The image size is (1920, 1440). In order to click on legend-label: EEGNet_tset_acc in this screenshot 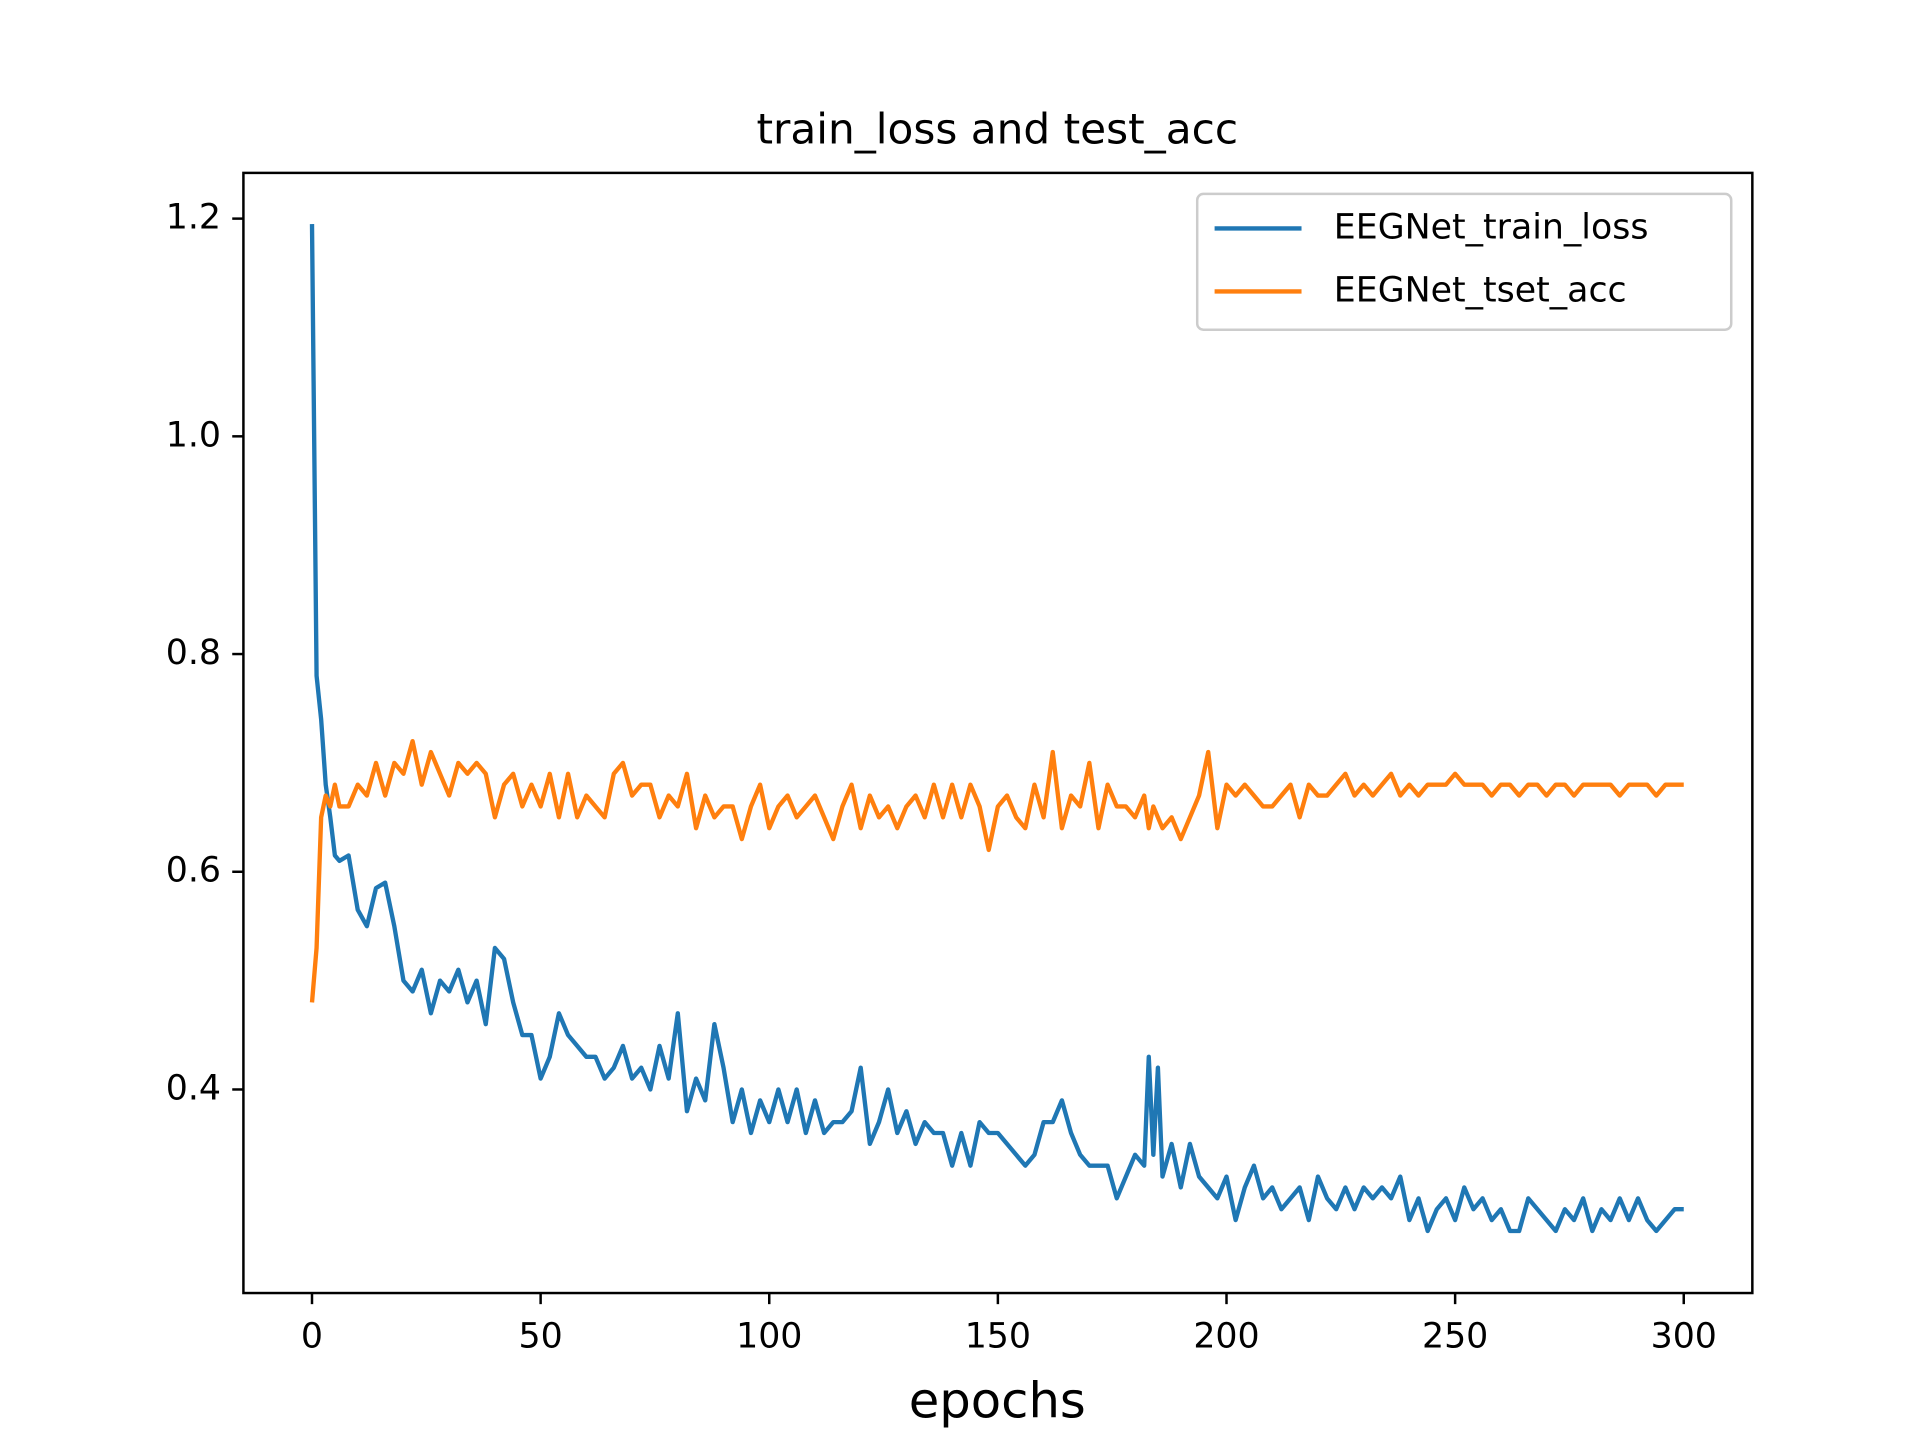, I will do `click(1480, 291)`.